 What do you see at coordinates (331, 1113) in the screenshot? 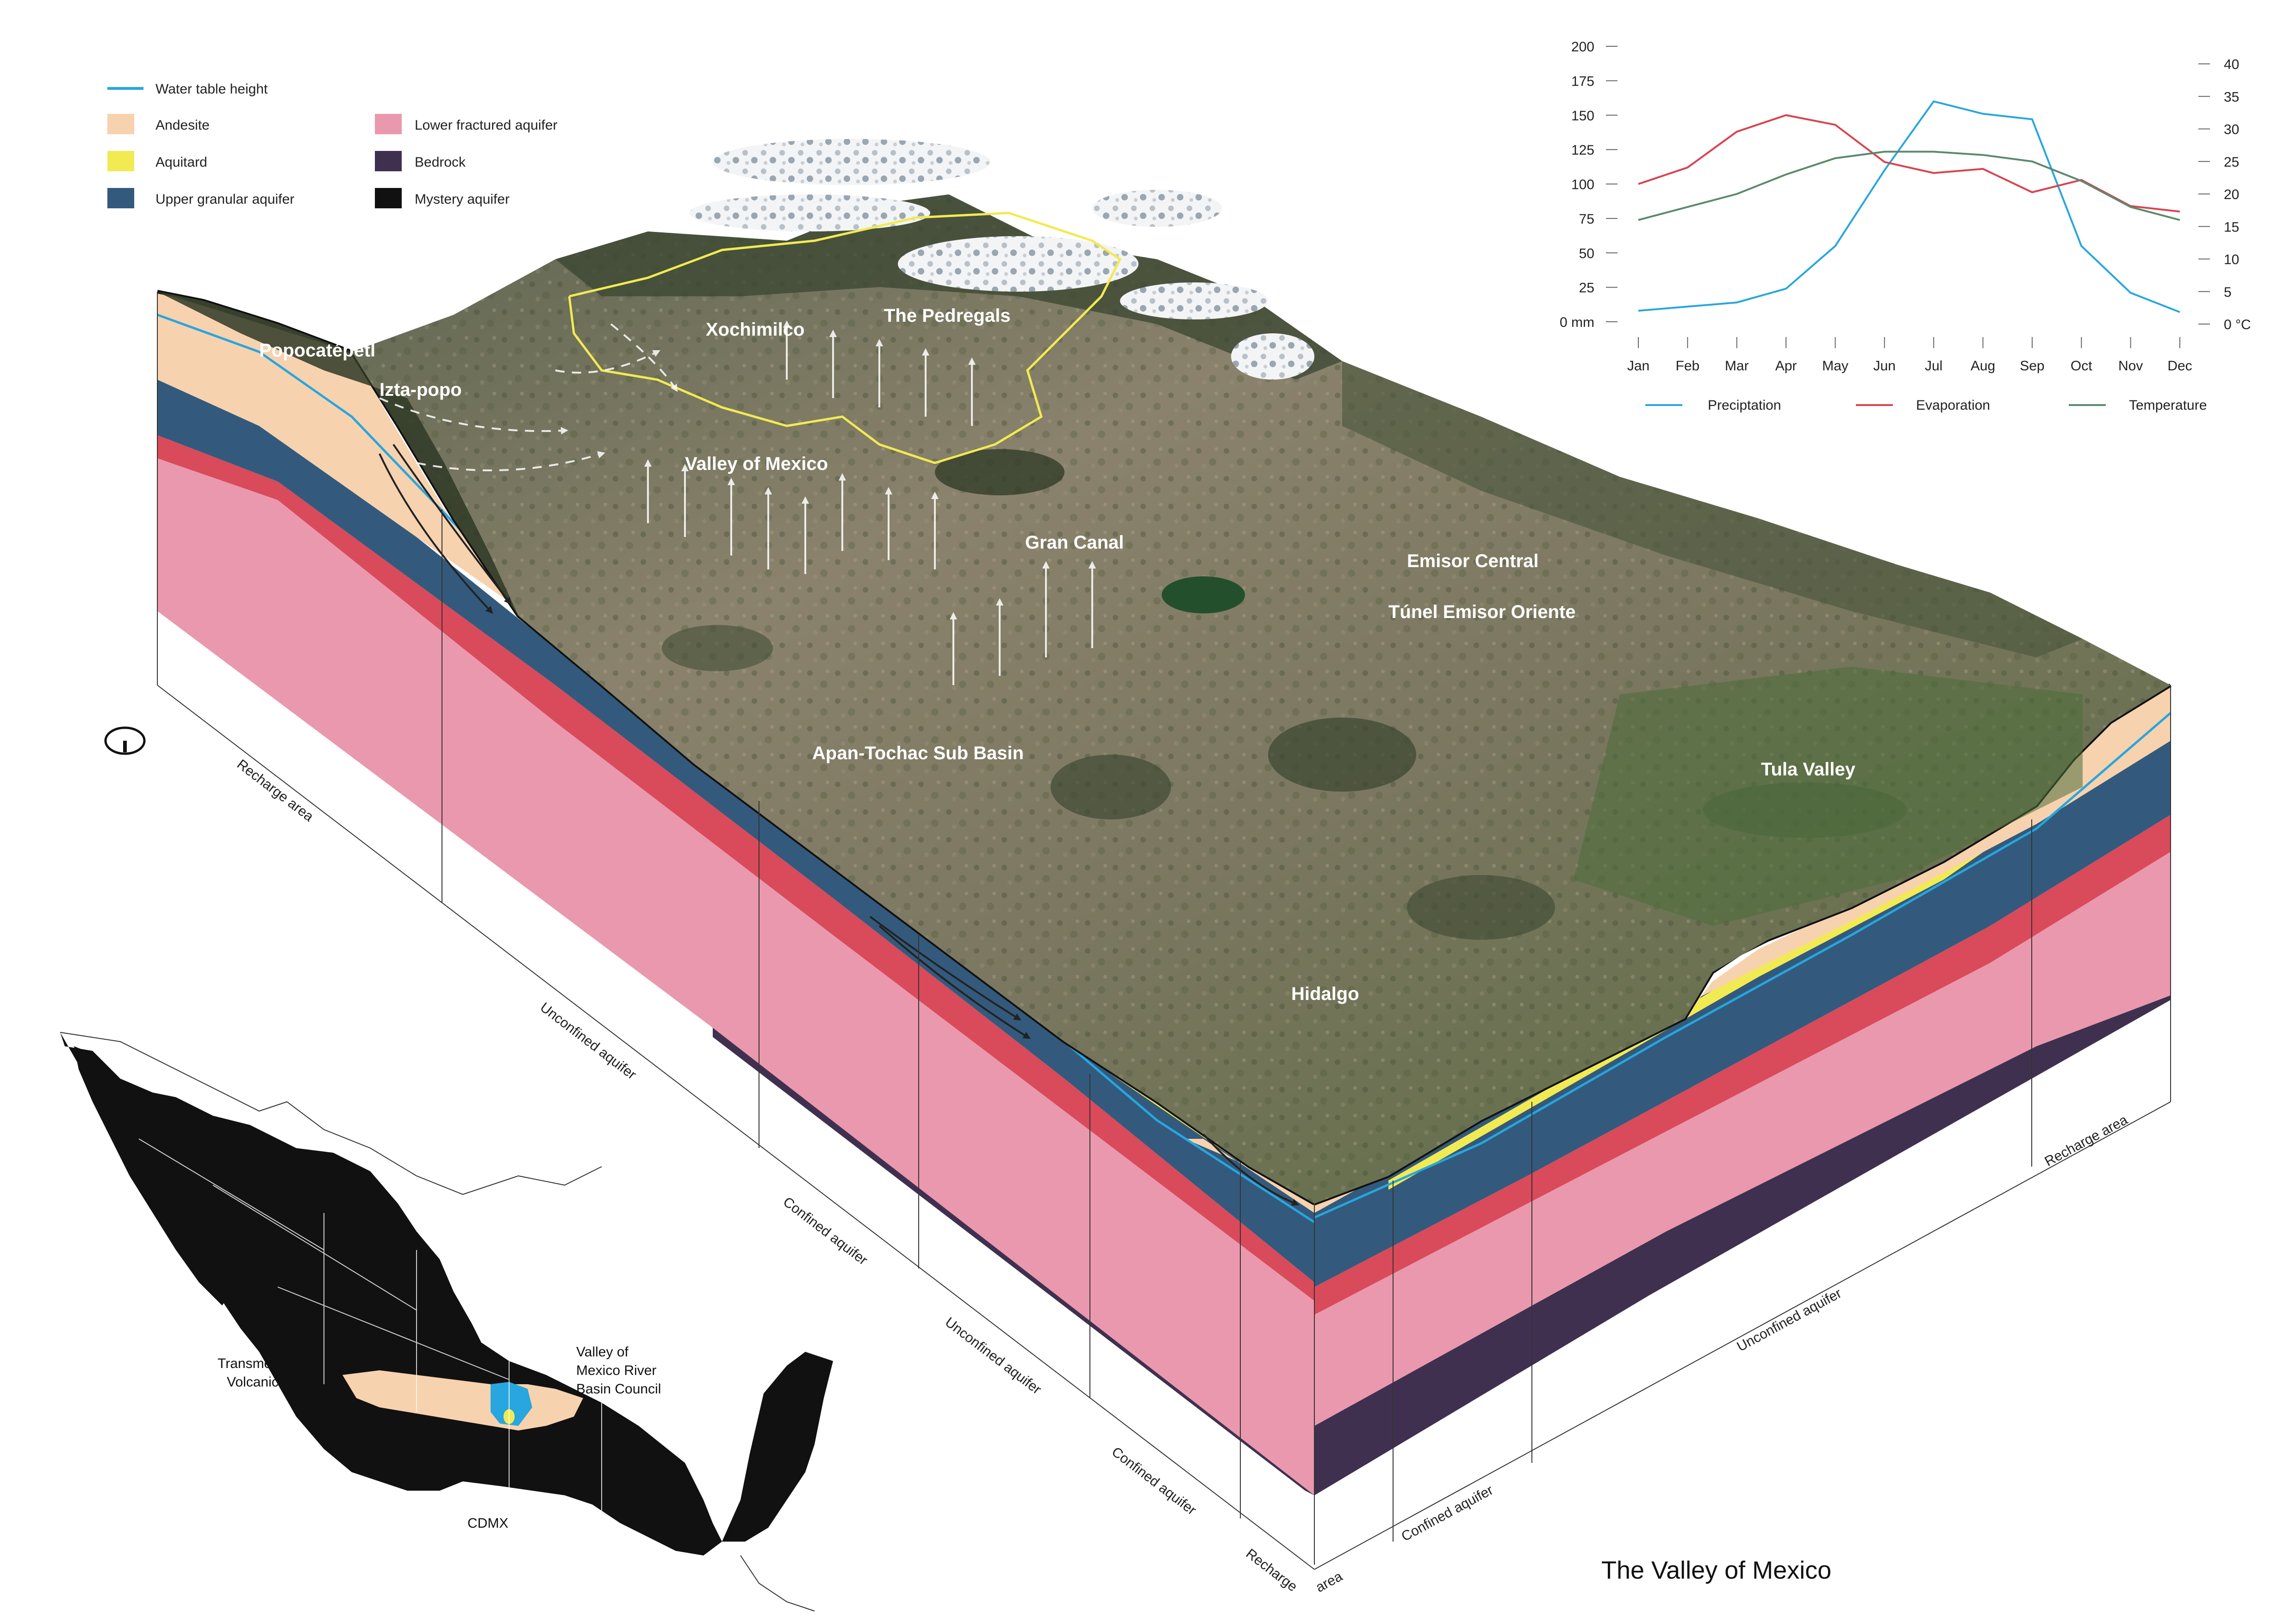
I see `us-border` at bounding box center [331, 1113].